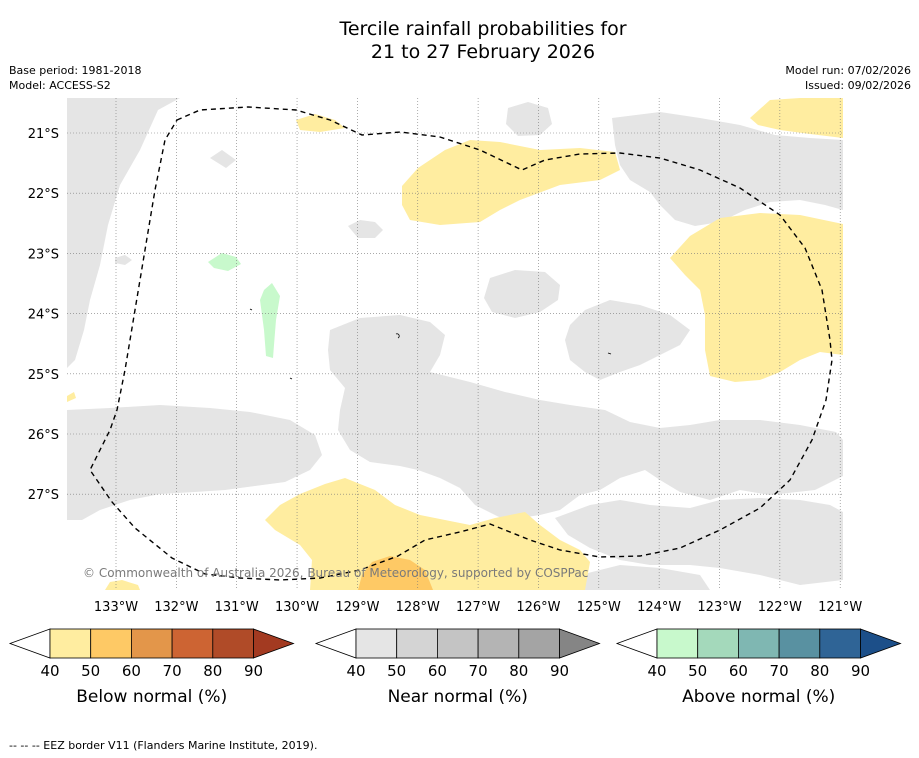 This screenshot has height=758, width=919. I want to click on longitude-label: 133°W, so click(116, 607).